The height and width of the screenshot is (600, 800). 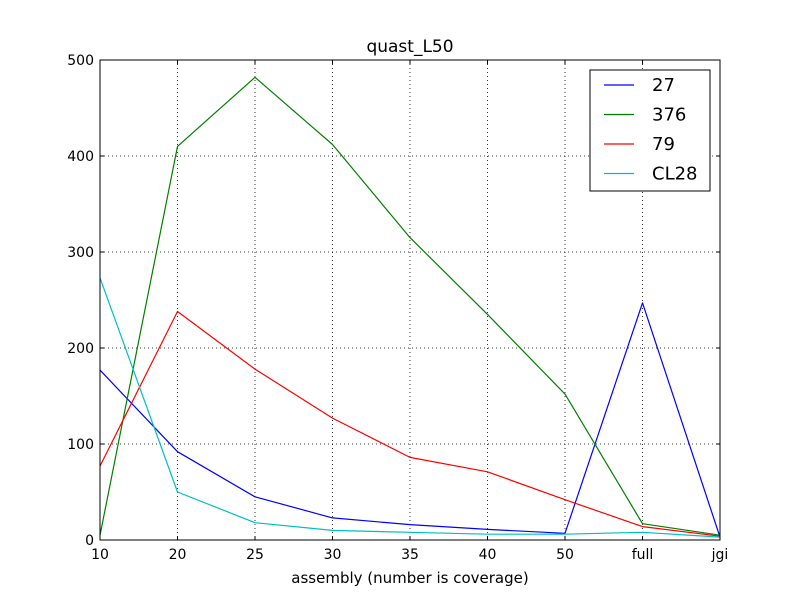 I want to click on y-axis-tick-labels: 0 100 200 300 400 500, so click(x=80, y=301).